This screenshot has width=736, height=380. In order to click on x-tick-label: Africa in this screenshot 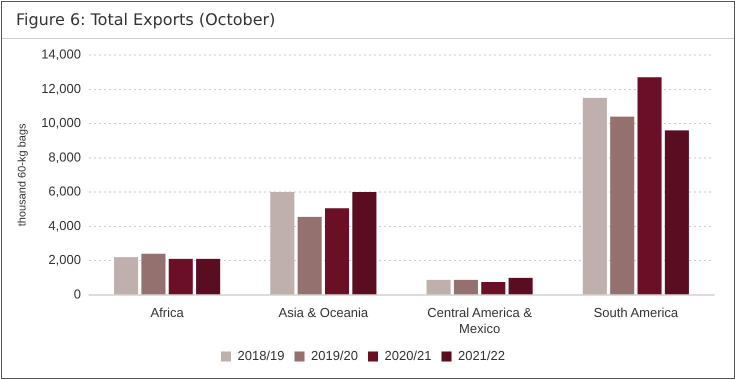, I will do `click(167, 312)`.